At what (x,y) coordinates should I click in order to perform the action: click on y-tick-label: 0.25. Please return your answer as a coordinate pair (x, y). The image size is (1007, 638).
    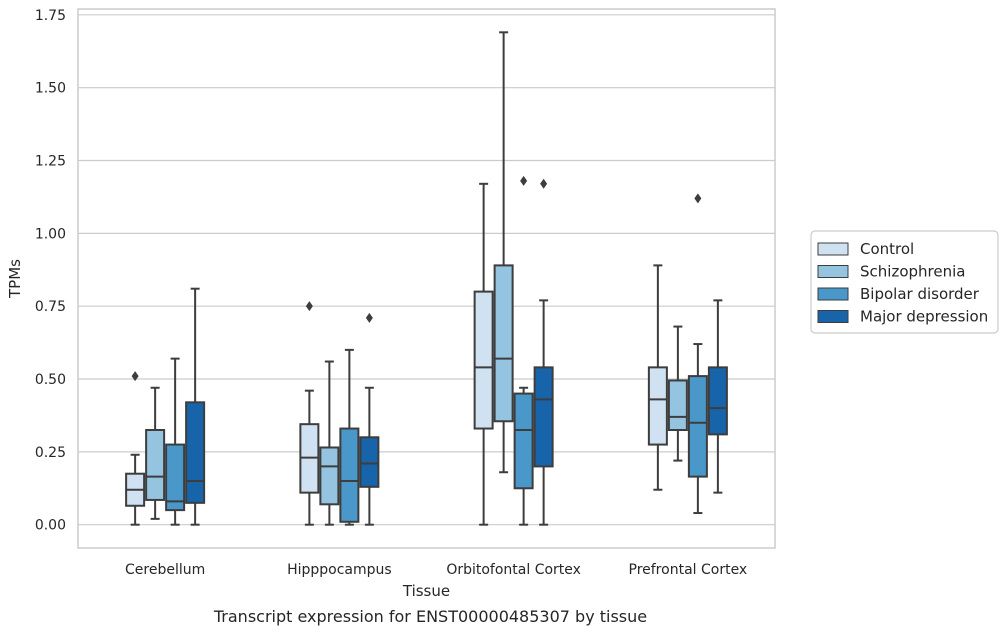
    Looking at the image, I should click on (50, 453).